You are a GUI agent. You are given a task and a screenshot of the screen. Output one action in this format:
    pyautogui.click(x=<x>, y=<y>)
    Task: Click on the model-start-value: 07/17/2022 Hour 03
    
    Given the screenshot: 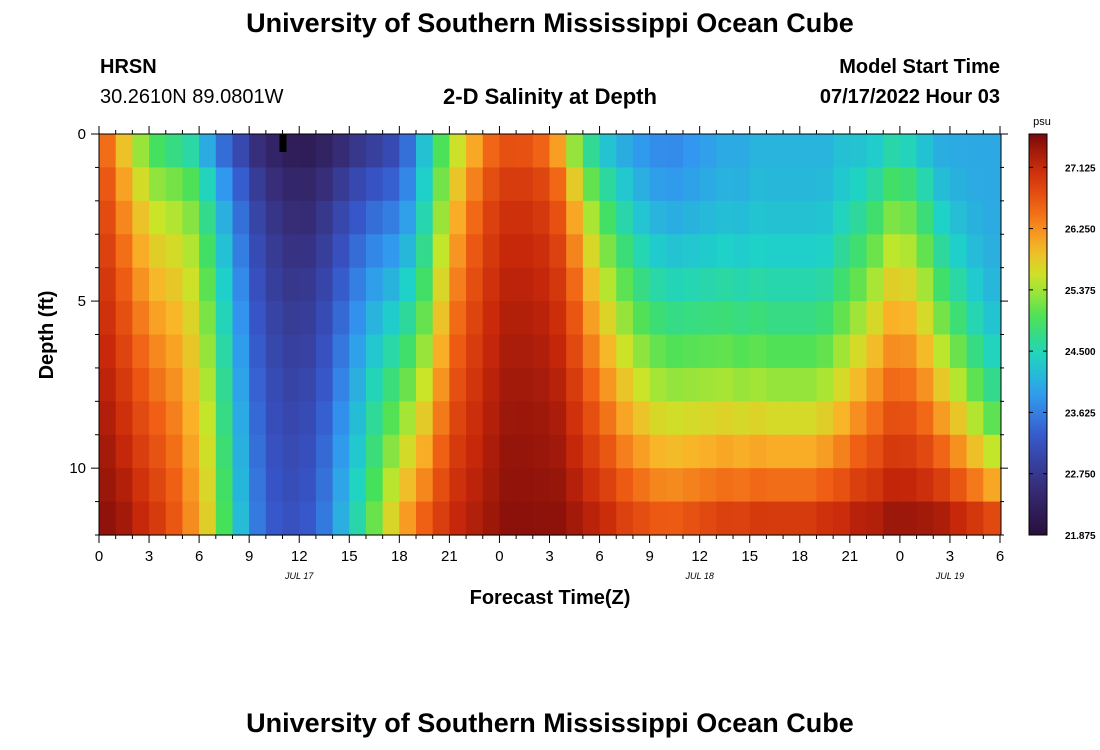 What is the action you would take?
    pyautogui.click(x=909, y=97)
    